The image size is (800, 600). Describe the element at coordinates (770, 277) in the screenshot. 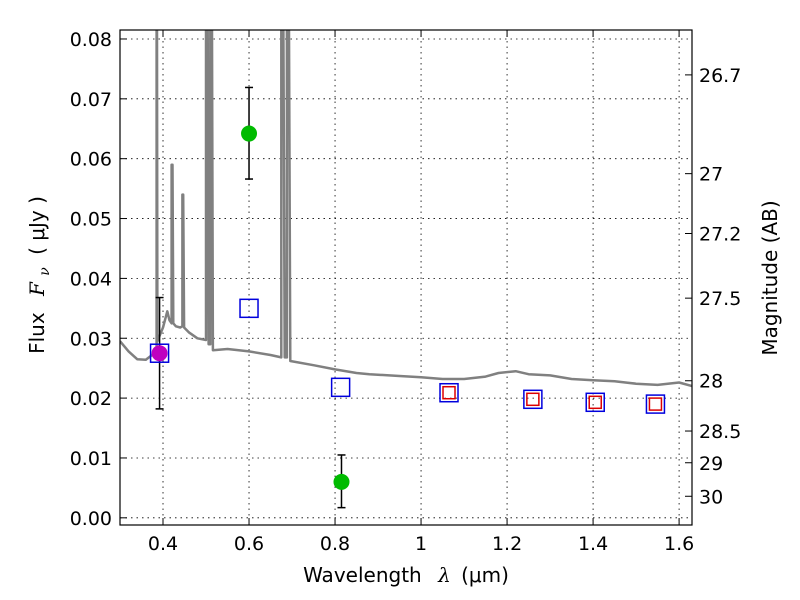

I see `y2-axis-title: Magnitude (AB)` at that location.